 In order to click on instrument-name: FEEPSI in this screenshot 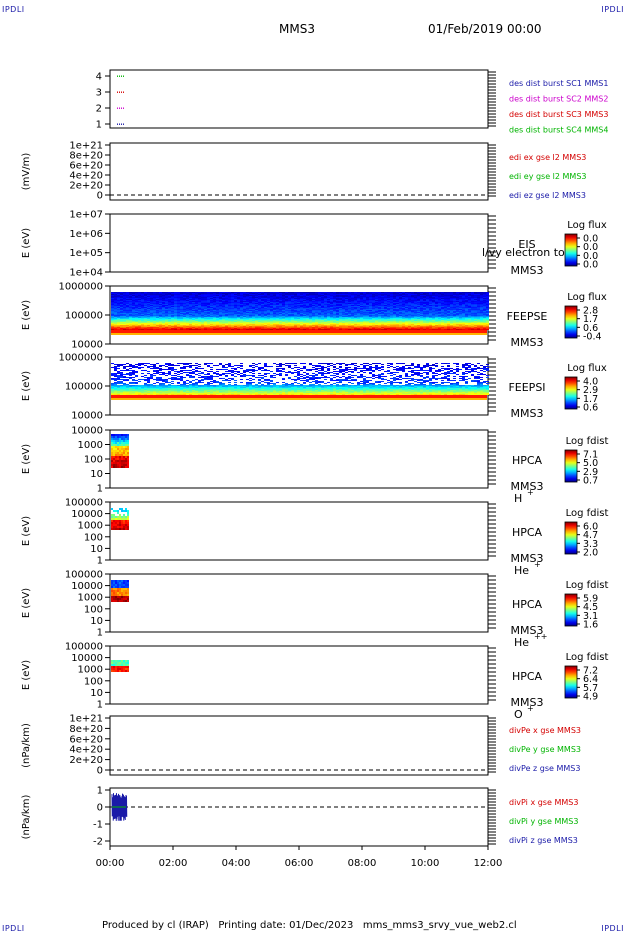, I will do `click(526, 387)`.